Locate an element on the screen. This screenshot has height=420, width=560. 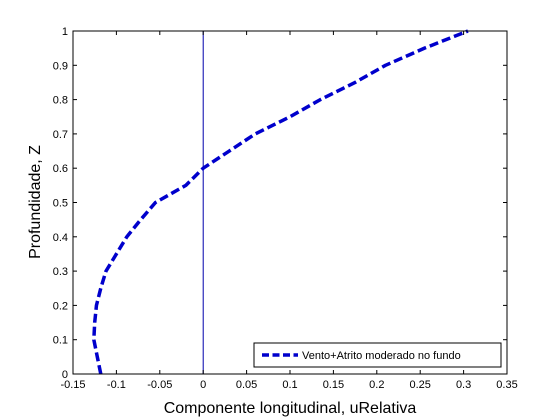
y-tick-label: 0.3 is located at coordinates (60, 272).